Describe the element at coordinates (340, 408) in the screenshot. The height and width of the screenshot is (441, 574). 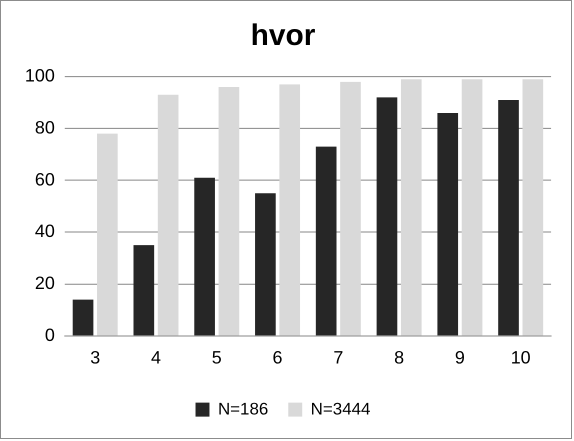
I see `legend-label: N=3444` at that location.